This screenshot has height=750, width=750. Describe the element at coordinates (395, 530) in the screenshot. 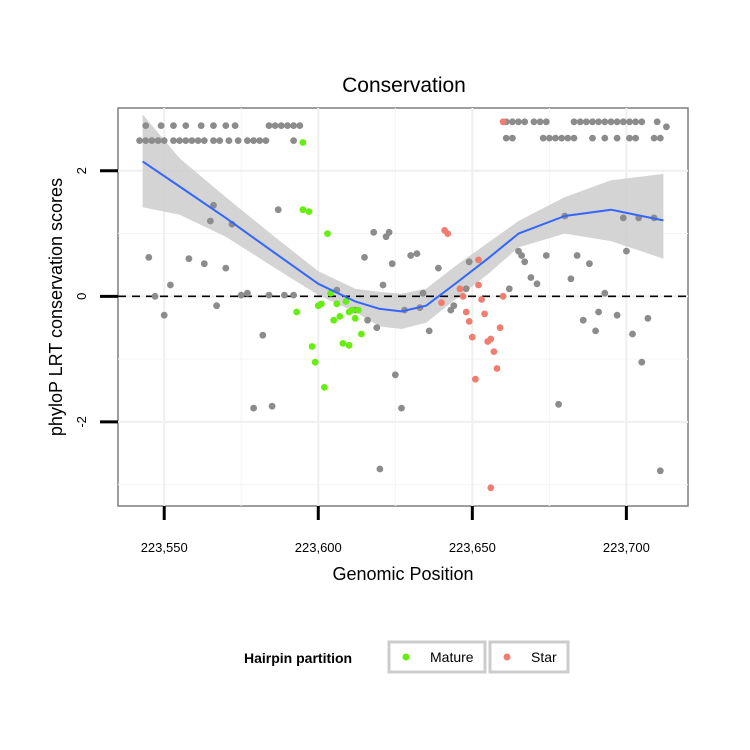

I see `x-axis: 223,550 223,600 223,650 223,700` at that location.